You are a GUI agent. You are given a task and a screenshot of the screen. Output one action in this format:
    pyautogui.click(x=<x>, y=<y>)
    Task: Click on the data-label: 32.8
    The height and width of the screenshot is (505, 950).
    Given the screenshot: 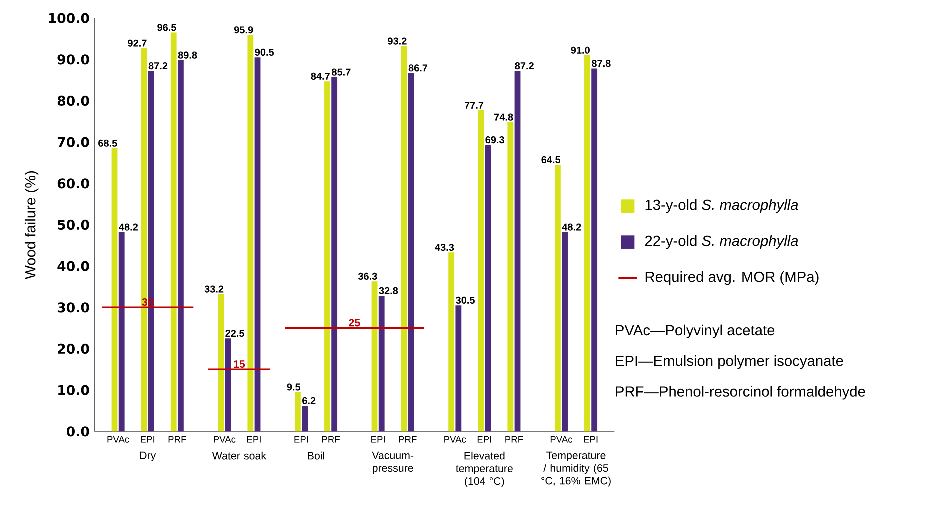 What is the action you would take?
    pyautogui.click(x=388, y=290)
    